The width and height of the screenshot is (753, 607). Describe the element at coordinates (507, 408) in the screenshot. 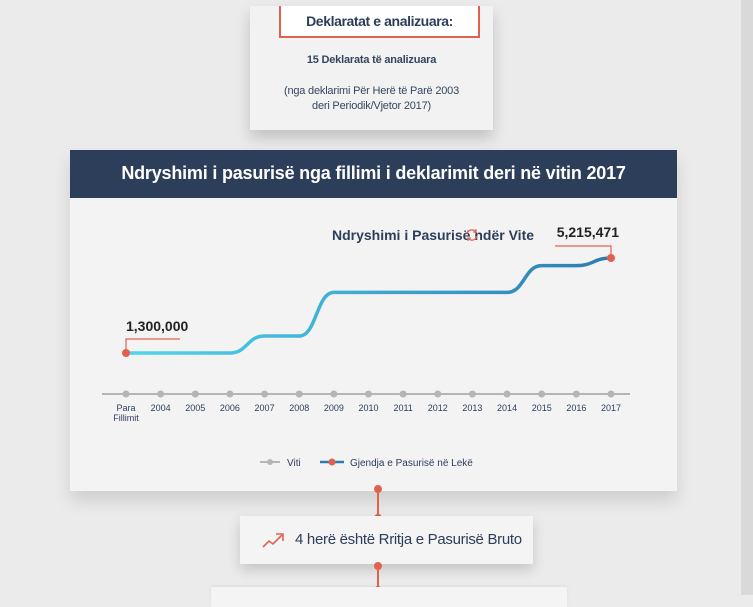

I see `x-tick-label-11: 2014` at that location.